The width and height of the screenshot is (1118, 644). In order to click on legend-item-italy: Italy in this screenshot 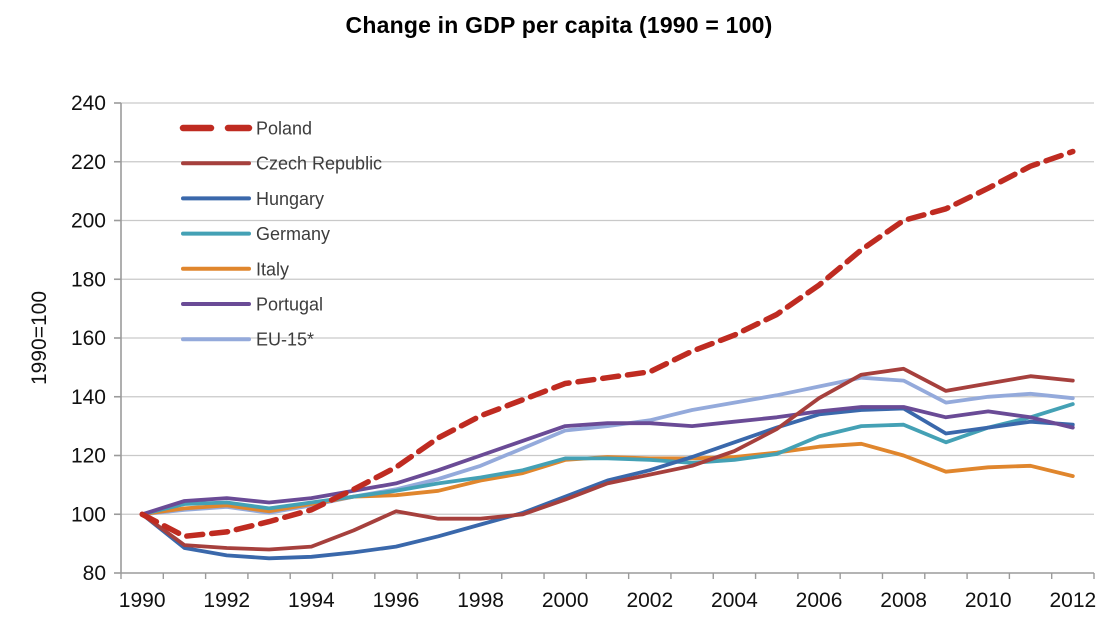, I will do `click(235, 269)`.